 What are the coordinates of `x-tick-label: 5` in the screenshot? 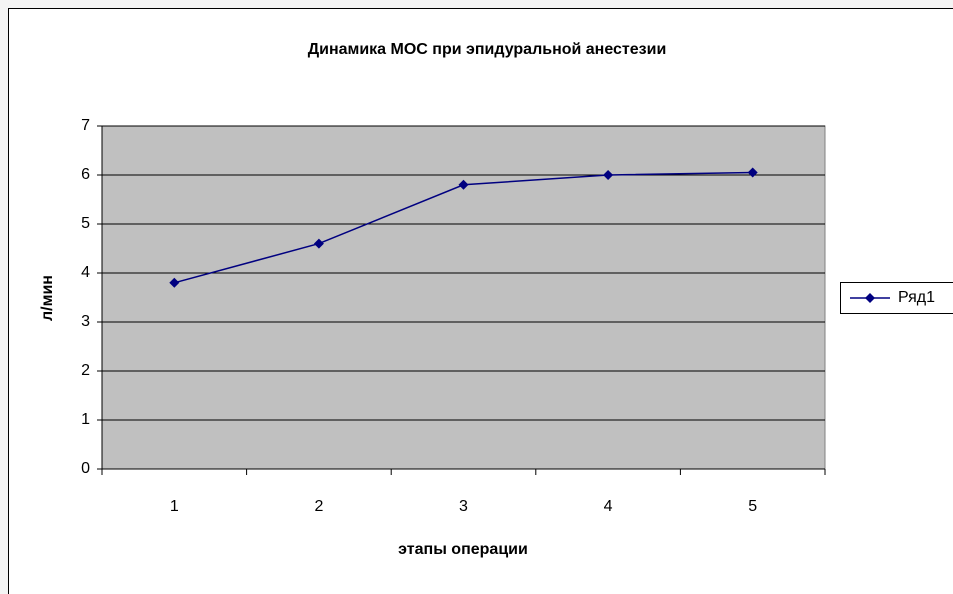 It's located at (752, 506).